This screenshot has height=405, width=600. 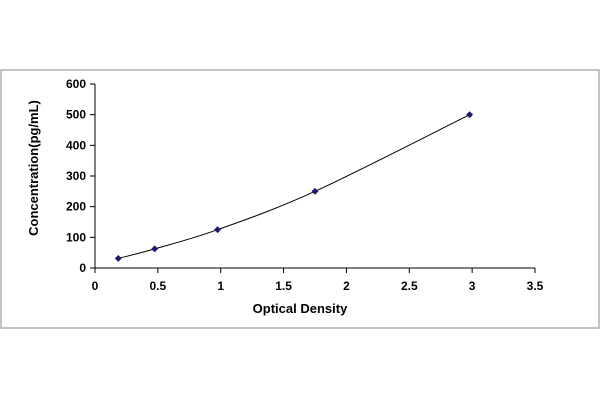 What do you see at coordinates (76, 237) in the screenshot?
I see `y-tick-label: 100` at bounding box center [76, 237].